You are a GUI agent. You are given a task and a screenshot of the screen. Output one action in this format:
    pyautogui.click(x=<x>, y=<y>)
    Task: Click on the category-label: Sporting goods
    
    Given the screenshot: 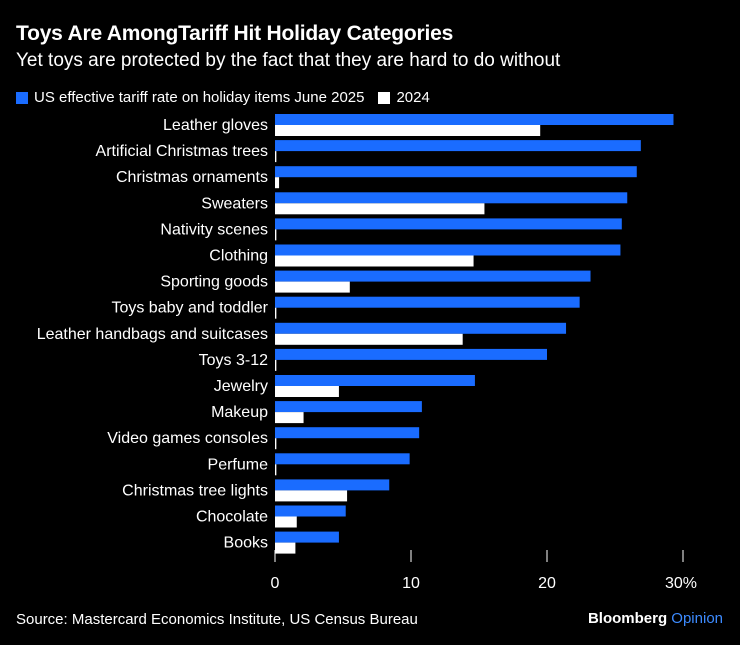 What is the action you would take?
    pyautogui.click(x=214, y=282)
    